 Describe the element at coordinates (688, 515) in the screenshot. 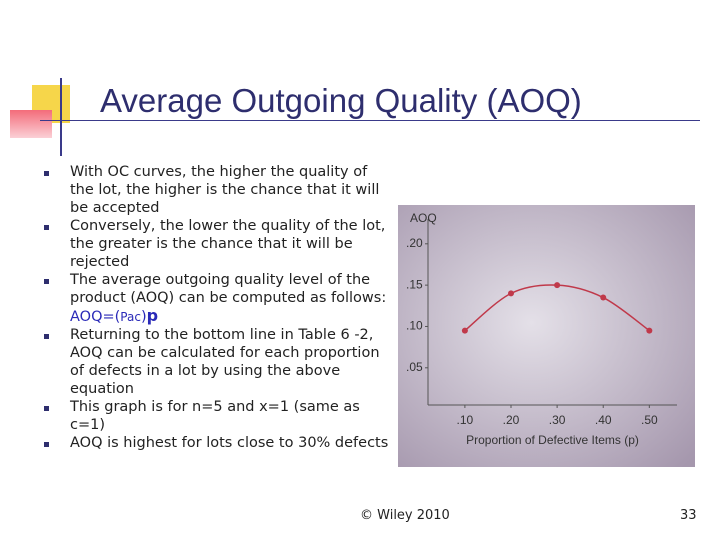

I see `page-number: 33` at that location.